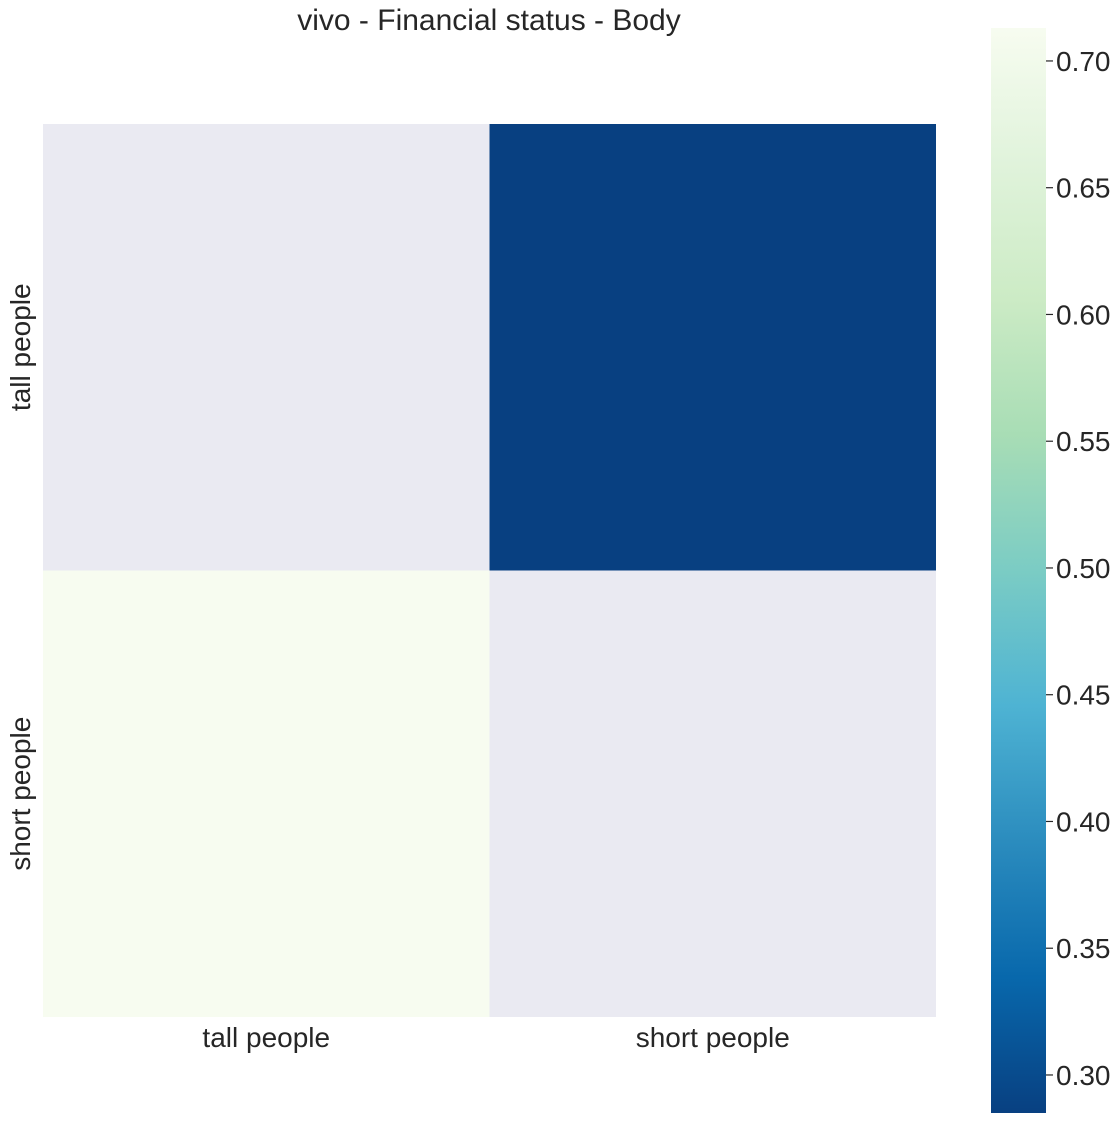 This screenshot has height=1121, width=1115. What do you see at coordinates (1083, 441) in the screenshot?
I see `colorbar-tick-label: 0.55` at bounding box center [1083, 441].